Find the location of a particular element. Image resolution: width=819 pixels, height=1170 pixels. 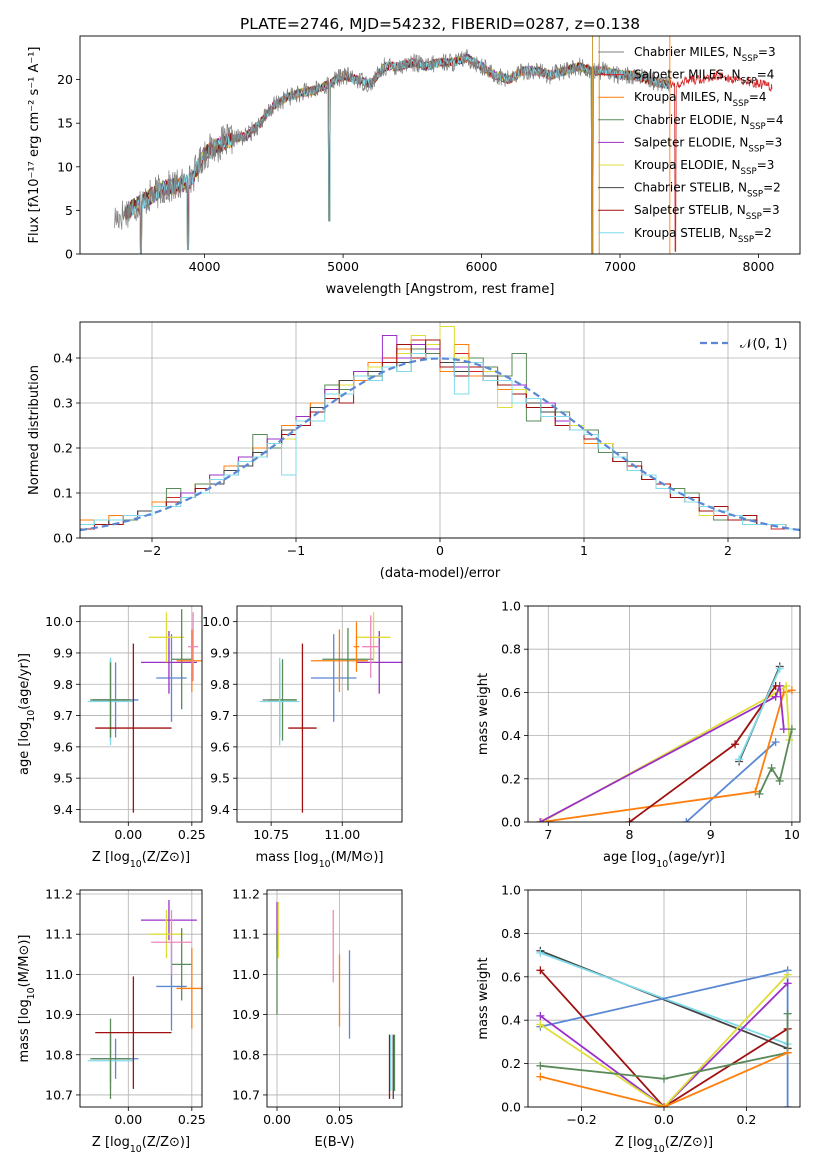

y-tick-label: 9.7 is located at coordinates (63, 715).